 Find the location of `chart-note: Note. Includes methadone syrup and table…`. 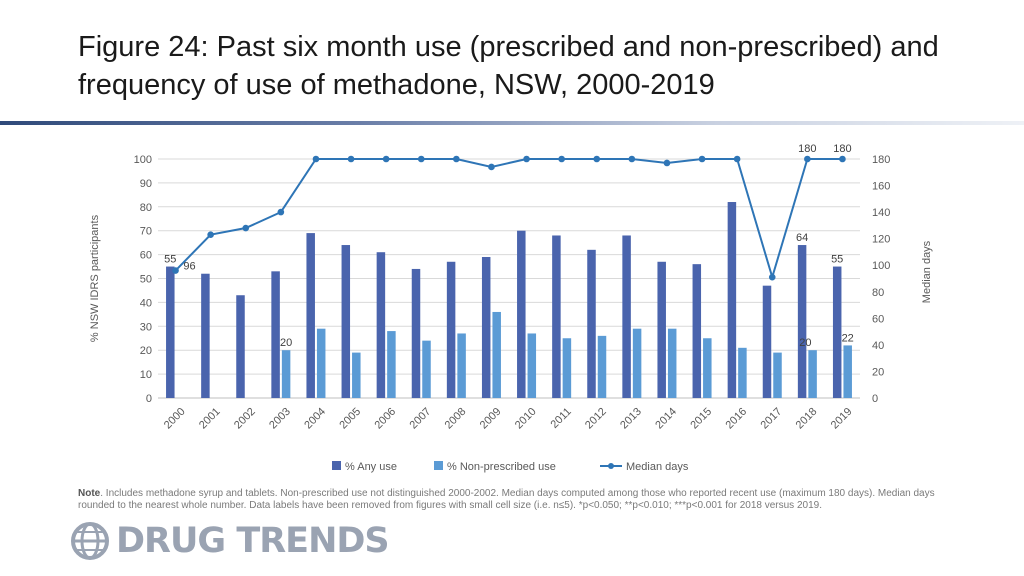

chart-note: Note. Includes methadone syrup and table… is located at coordinates (518, 500).